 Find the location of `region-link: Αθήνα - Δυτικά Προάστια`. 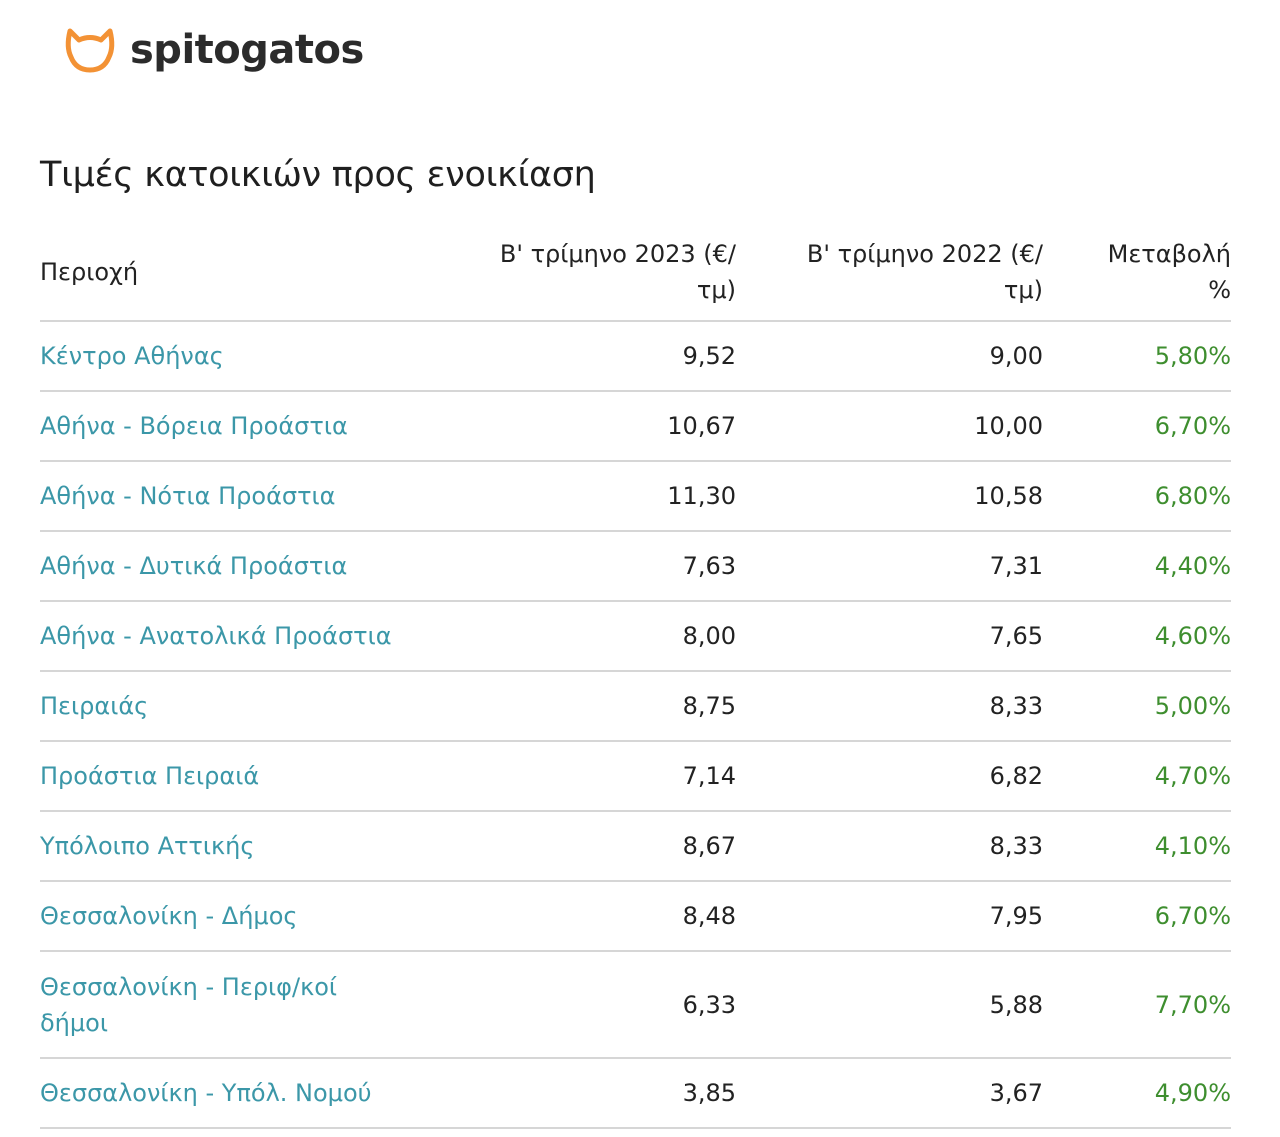

region-link: Αθήνα - Δυτικά Προάστια is located at coordinates (235, 566).